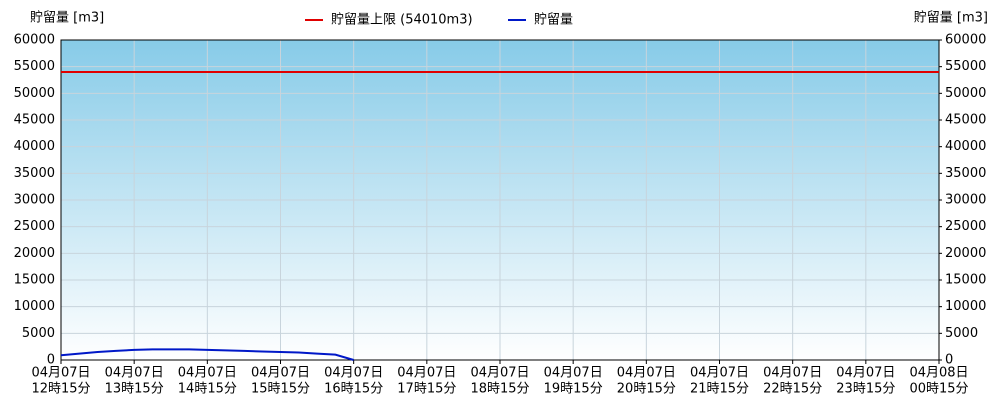  What do you see at coordinates (573, 389) in the screenshot?
I see `x-tick-label: 19時15分` at bounding box center [573, 389].